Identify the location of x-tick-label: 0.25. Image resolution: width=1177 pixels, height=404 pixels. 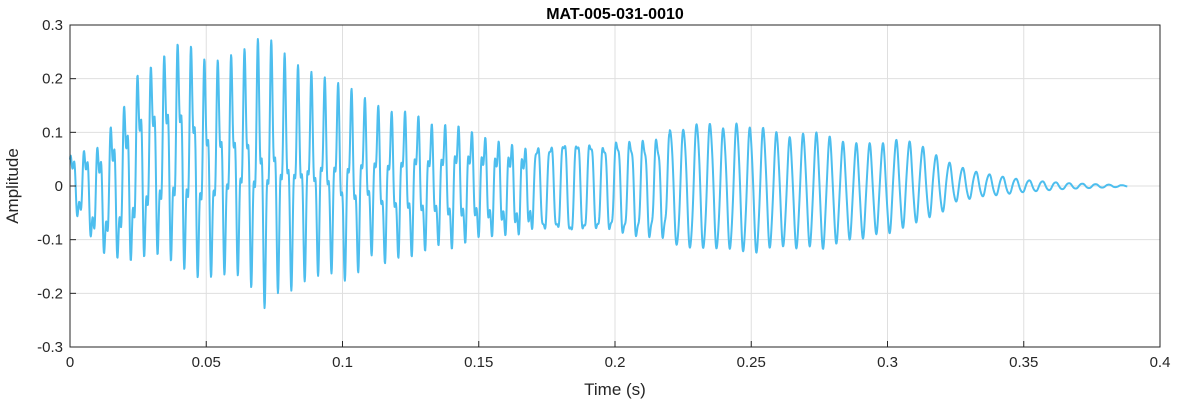
(751, 362).